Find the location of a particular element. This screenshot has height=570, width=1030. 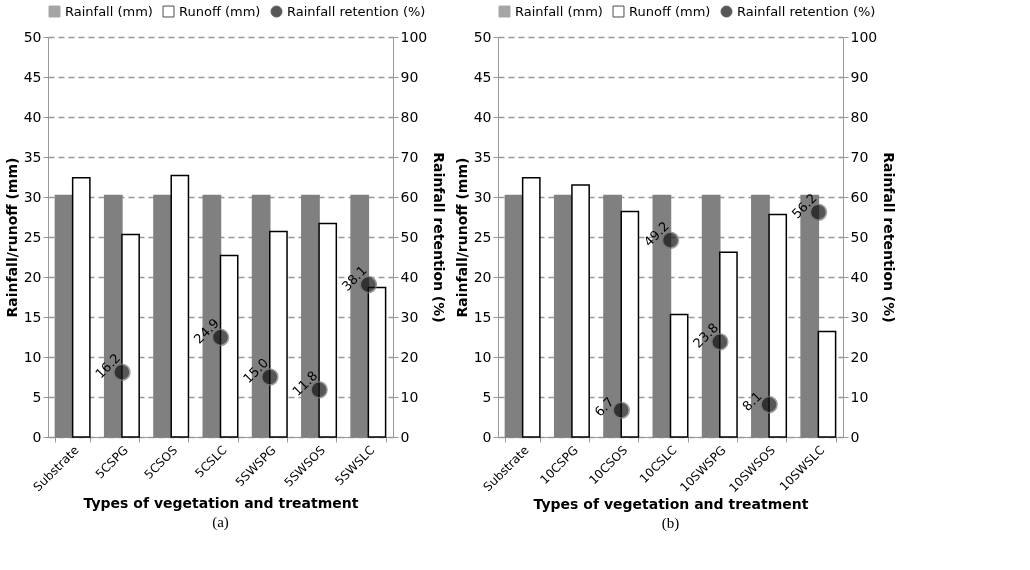

data-label: 8.1 is located at coordinates (752, 401).